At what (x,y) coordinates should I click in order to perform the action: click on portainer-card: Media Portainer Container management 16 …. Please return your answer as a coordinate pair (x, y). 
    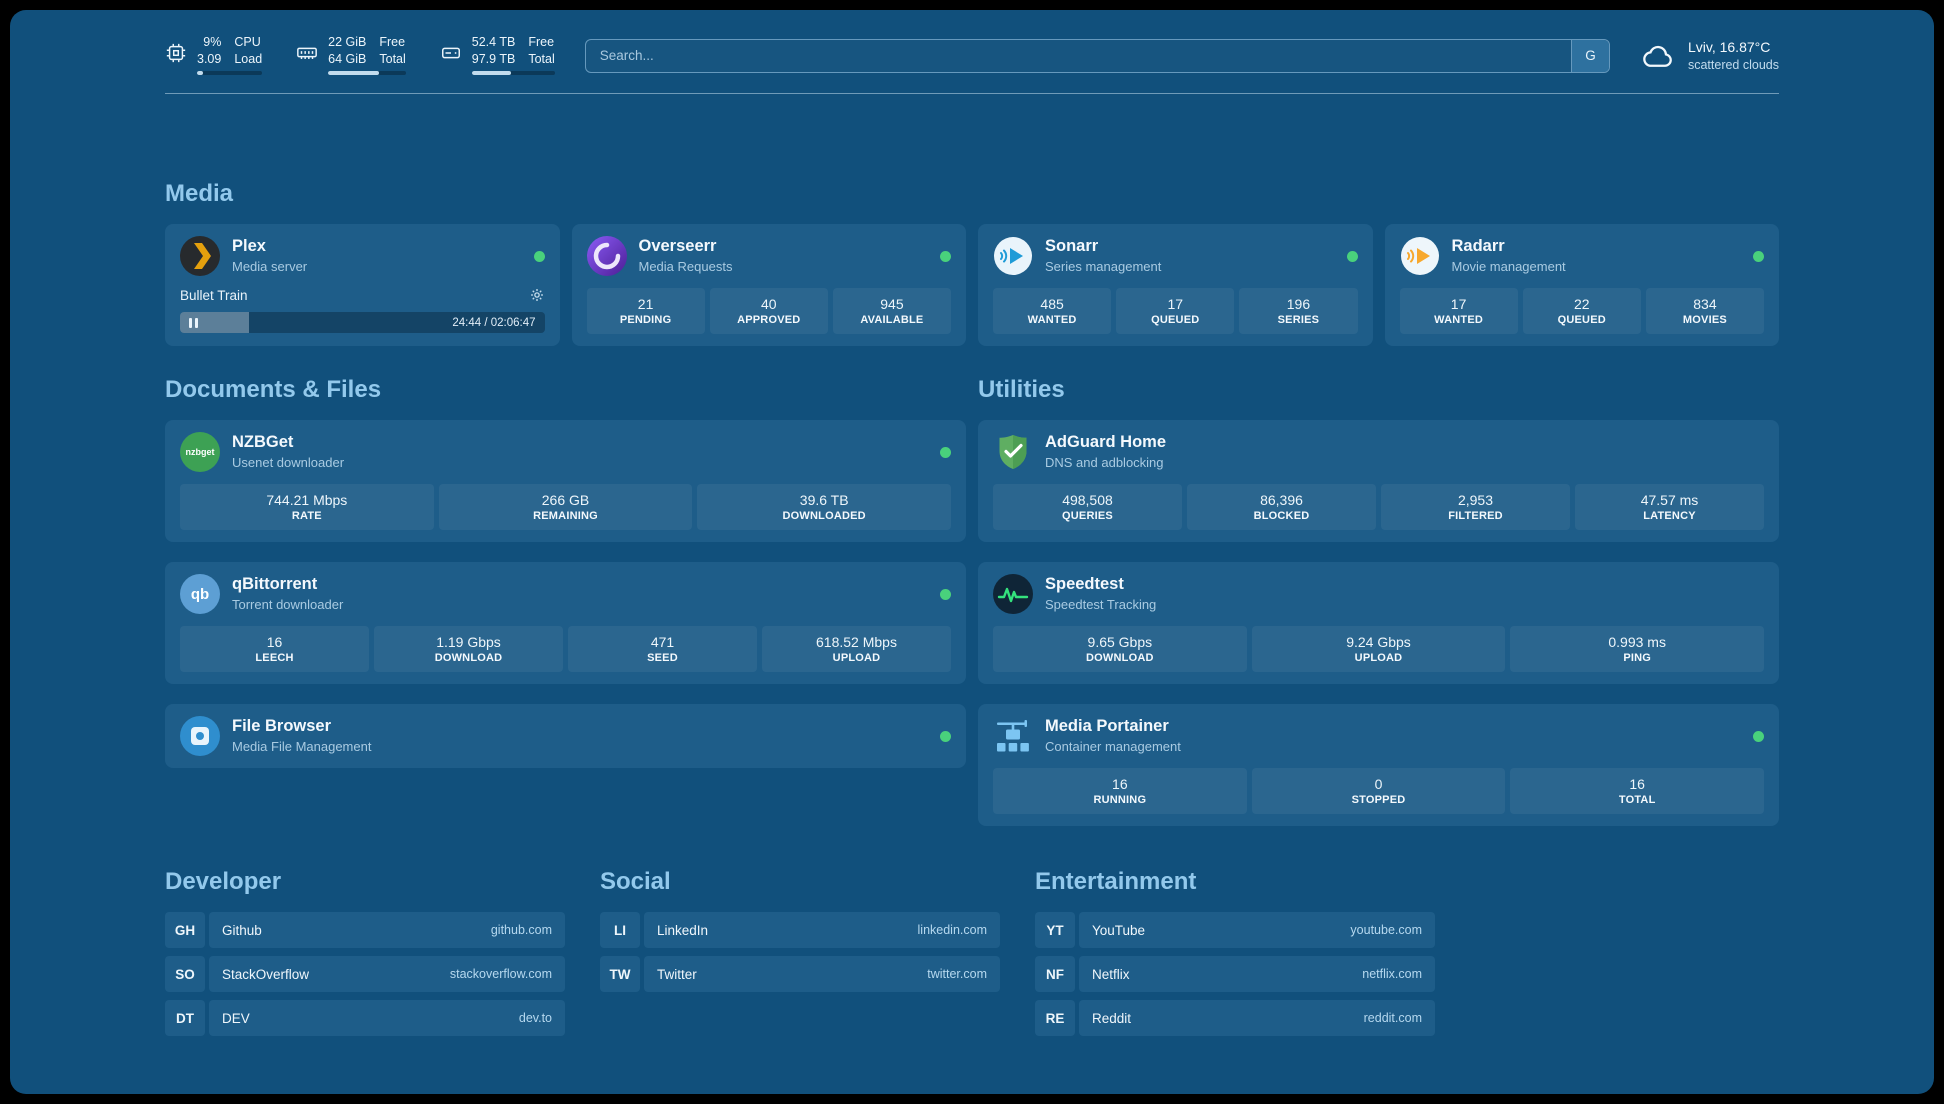
    Looking at the image, I should click on (1378, 765).